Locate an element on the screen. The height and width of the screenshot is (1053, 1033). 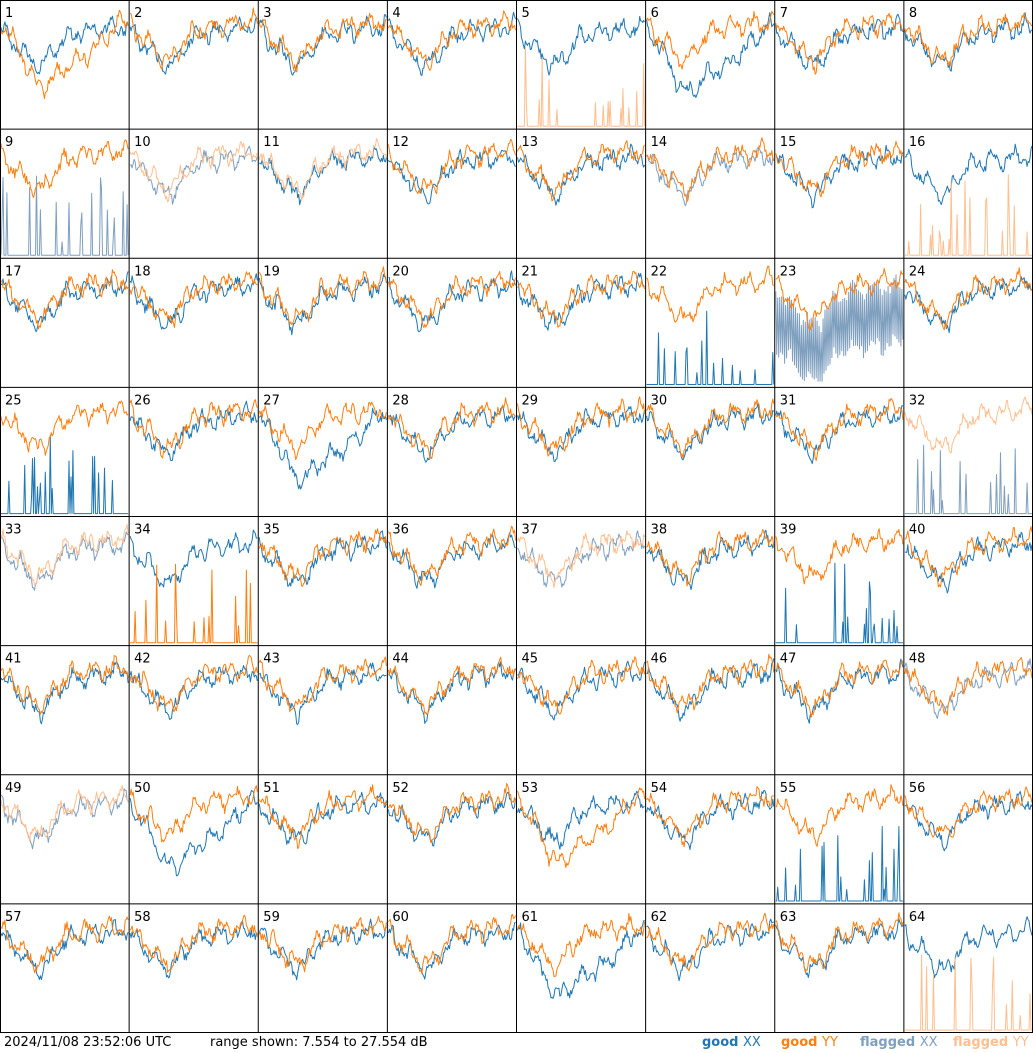
panel-21-yy-line is located at coordinates (581, 299).